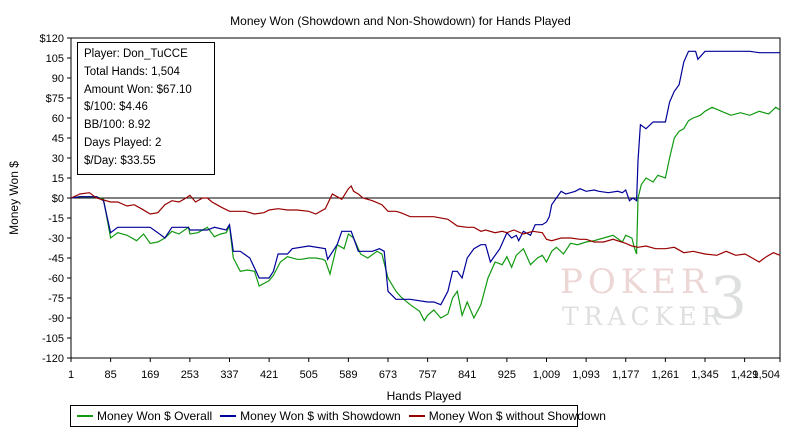 Image resolution: width=801 pixels, height=443 pixels. Describe the element at coordinates (58, 139) in the screenshot. I see `y-tick-label: 45` at that location.